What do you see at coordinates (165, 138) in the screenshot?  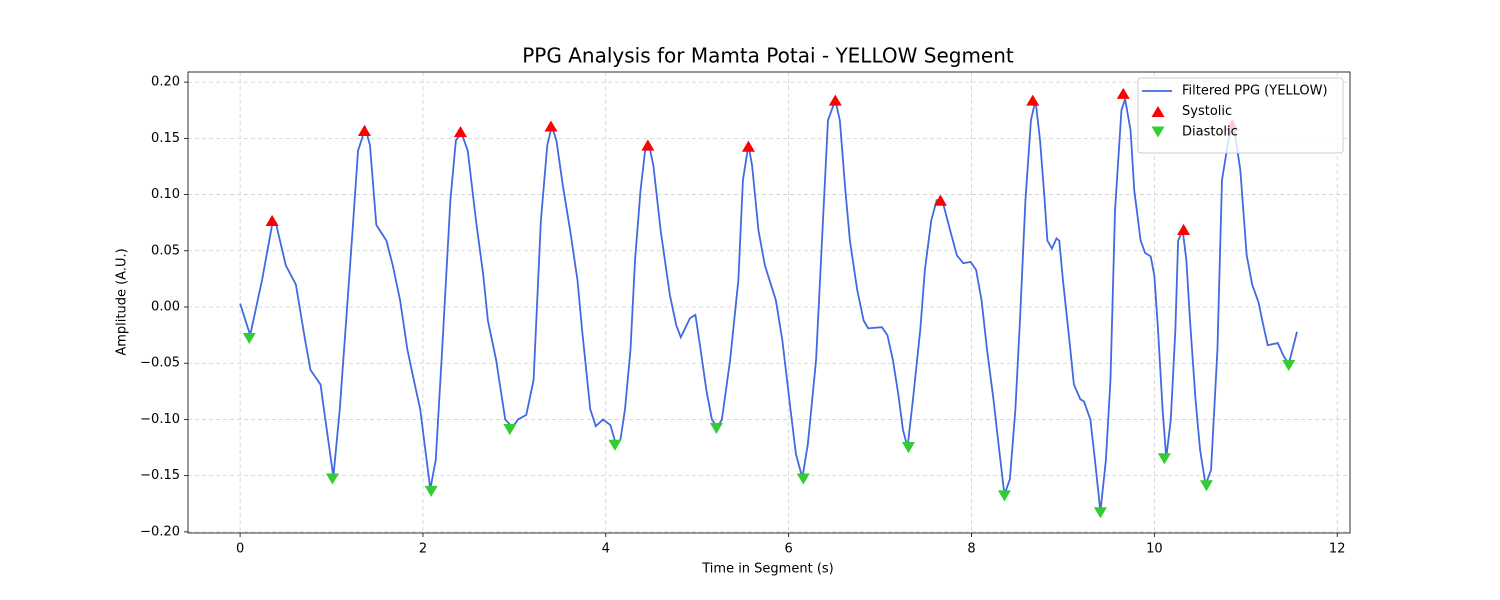 I see `y-tick-label: 0.15` at bounding box center [165, 138].